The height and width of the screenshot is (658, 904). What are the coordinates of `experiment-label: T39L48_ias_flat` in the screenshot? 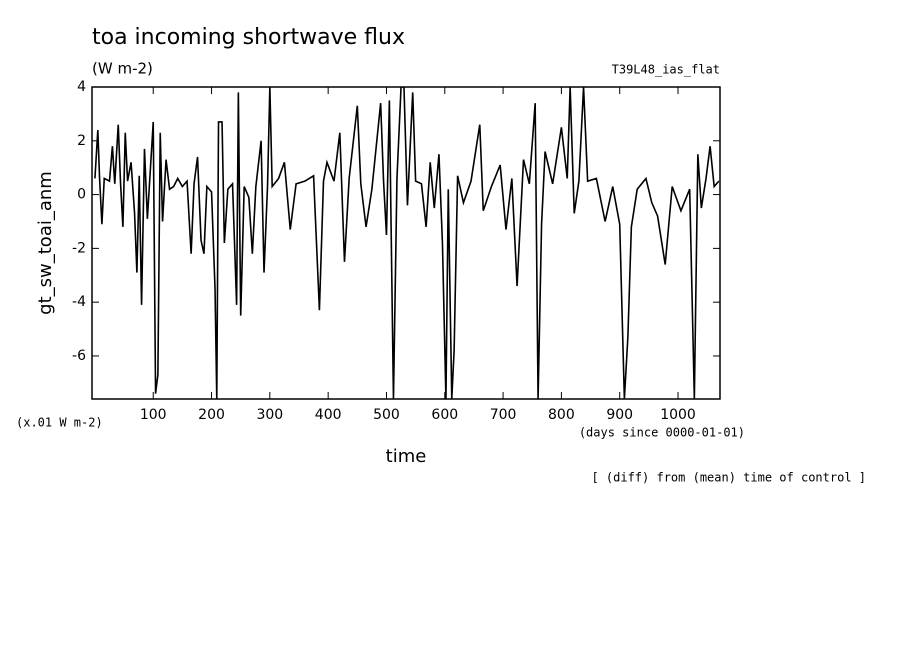 It's located at (666, 70).